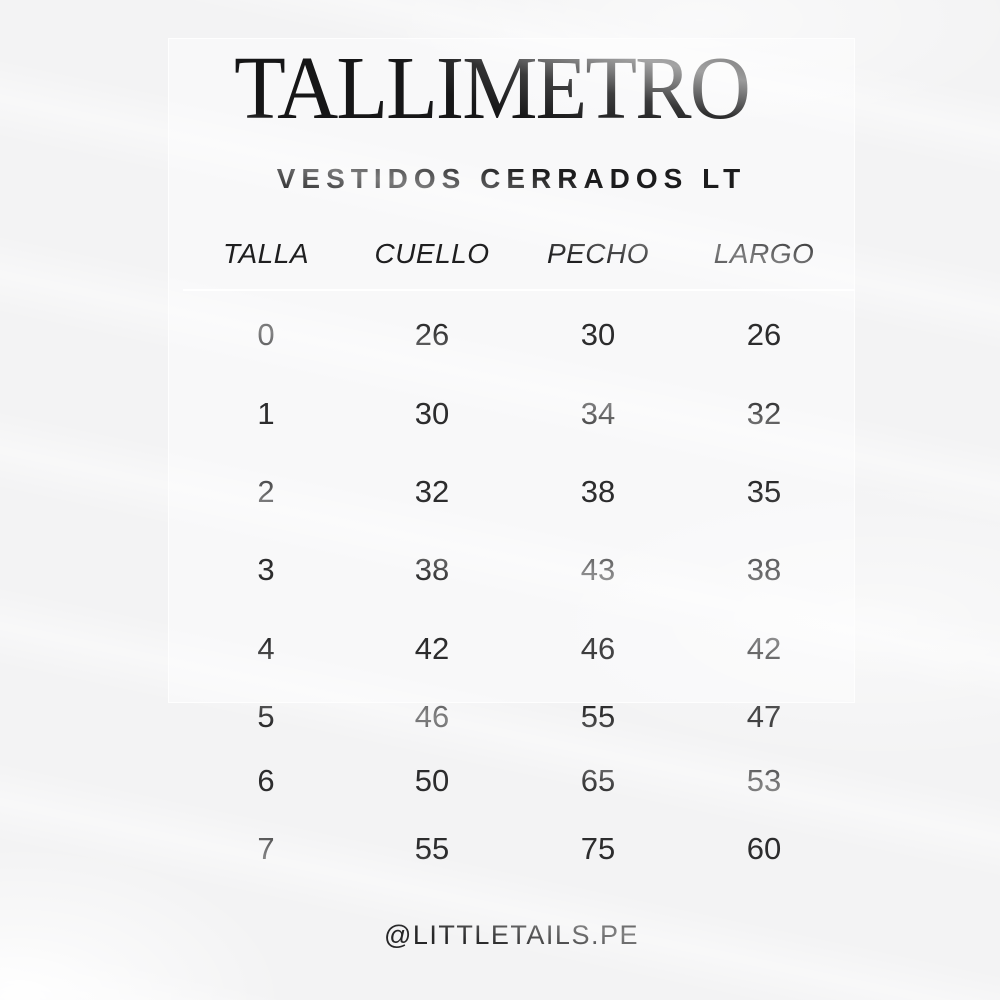  Describe the element at coordinates (764, 780) in the screenshot. I see `cell-largo: 53` at that location.